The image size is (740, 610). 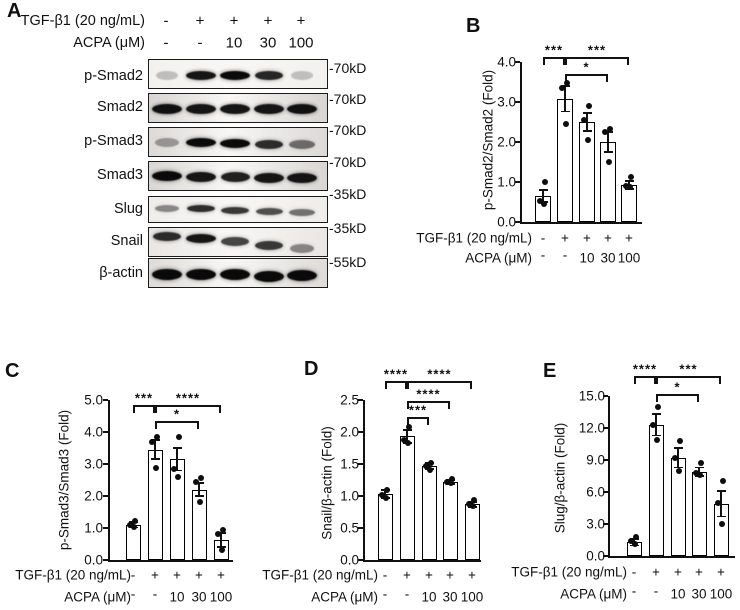 I want to click on y-axis-title: Slug/β-actin (Fold), so click(x=560, y=478).